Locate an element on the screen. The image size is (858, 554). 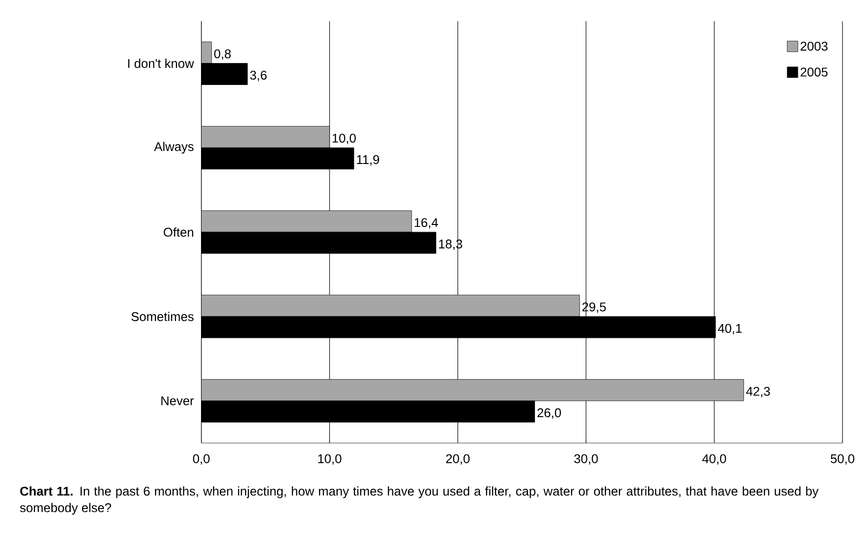
text: Chart 11. In the past 6 months, when injecting, how many times have you used a filter, cap, water or other attributes, that have been used by somebody else? is located at coordinates (419, 500).